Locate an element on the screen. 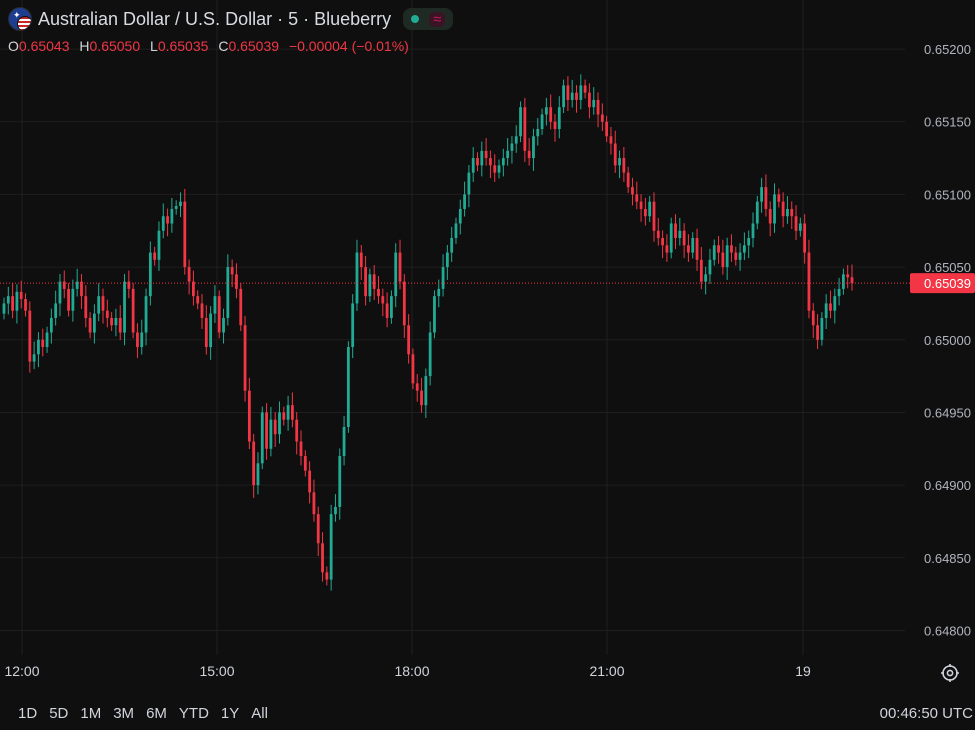 The image size is (975, 730). price-tick-label: 0.64900 is located at coordinates (947, 485).